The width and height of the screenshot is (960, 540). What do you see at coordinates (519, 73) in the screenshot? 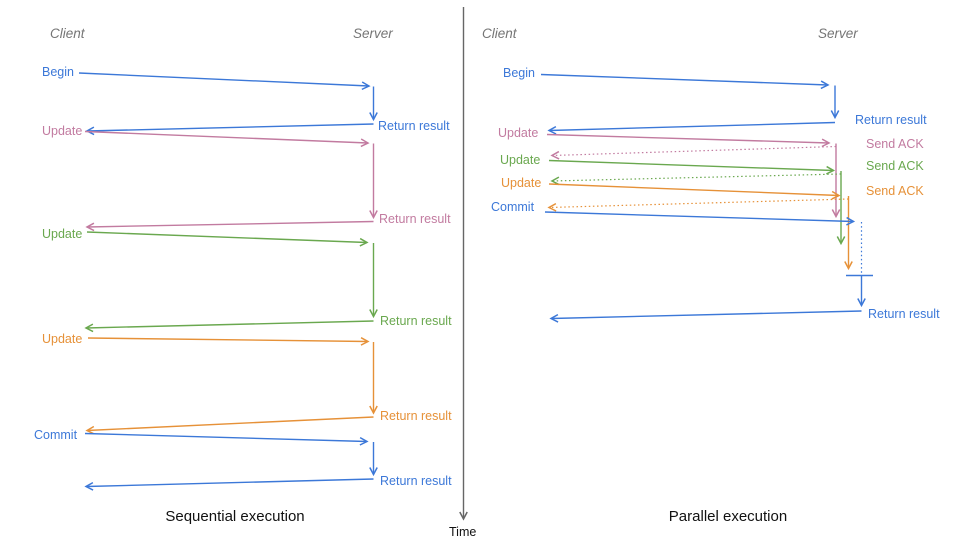
I see `par-begin-label: Begin` at bounding box center [519, 73].